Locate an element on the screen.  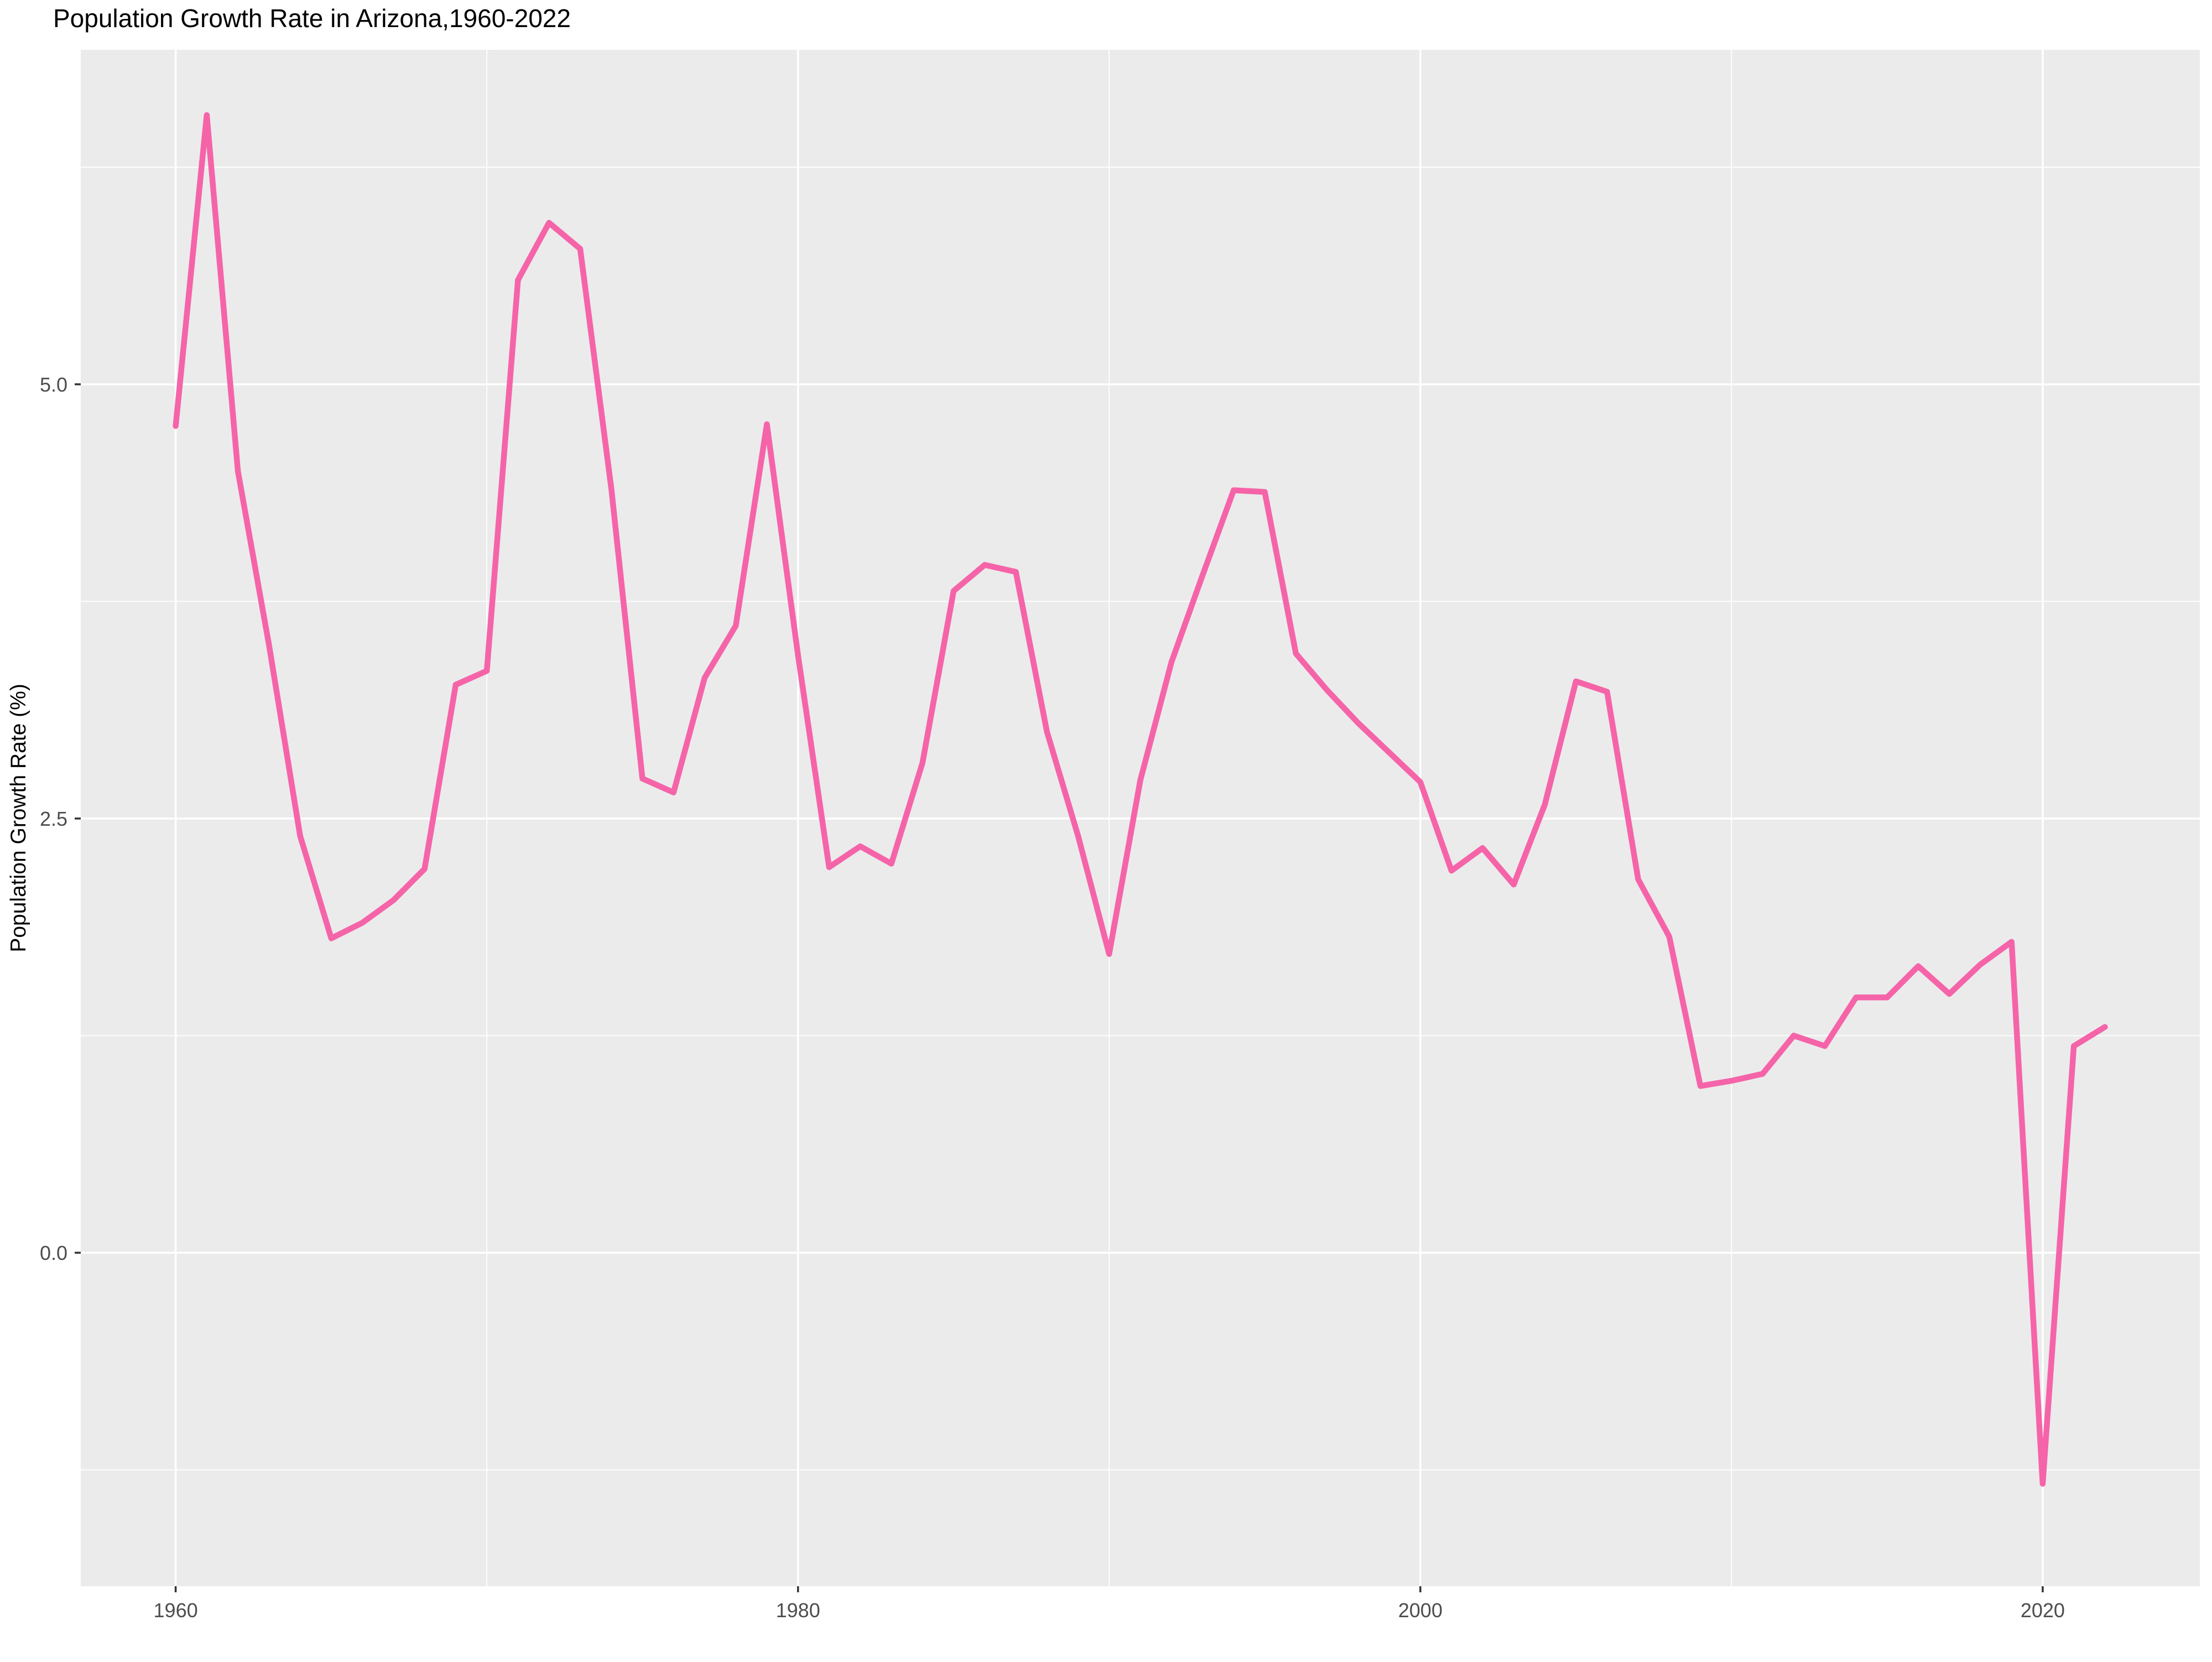
y-tick-label: 5.0 is located at coordinates (53, 384).